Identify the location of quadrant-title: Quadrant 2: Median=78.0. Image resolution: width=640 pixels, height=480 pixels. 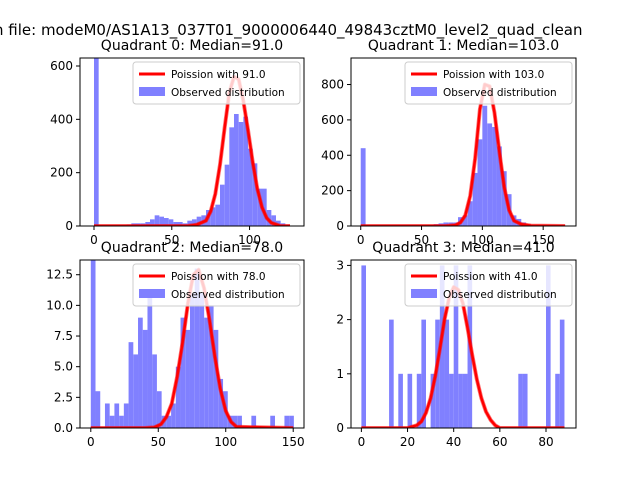
(192, 248).